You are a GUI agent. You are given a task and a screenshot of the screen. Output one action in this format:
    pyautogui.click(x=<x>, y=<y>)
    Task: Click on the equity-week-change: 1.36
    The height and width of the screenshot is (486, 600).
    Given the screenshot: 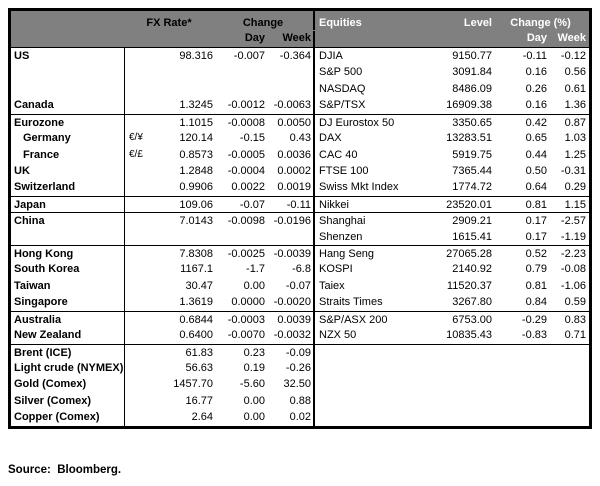 What is the action you would take?
    pyautogui.click(x=575, y=105)
    